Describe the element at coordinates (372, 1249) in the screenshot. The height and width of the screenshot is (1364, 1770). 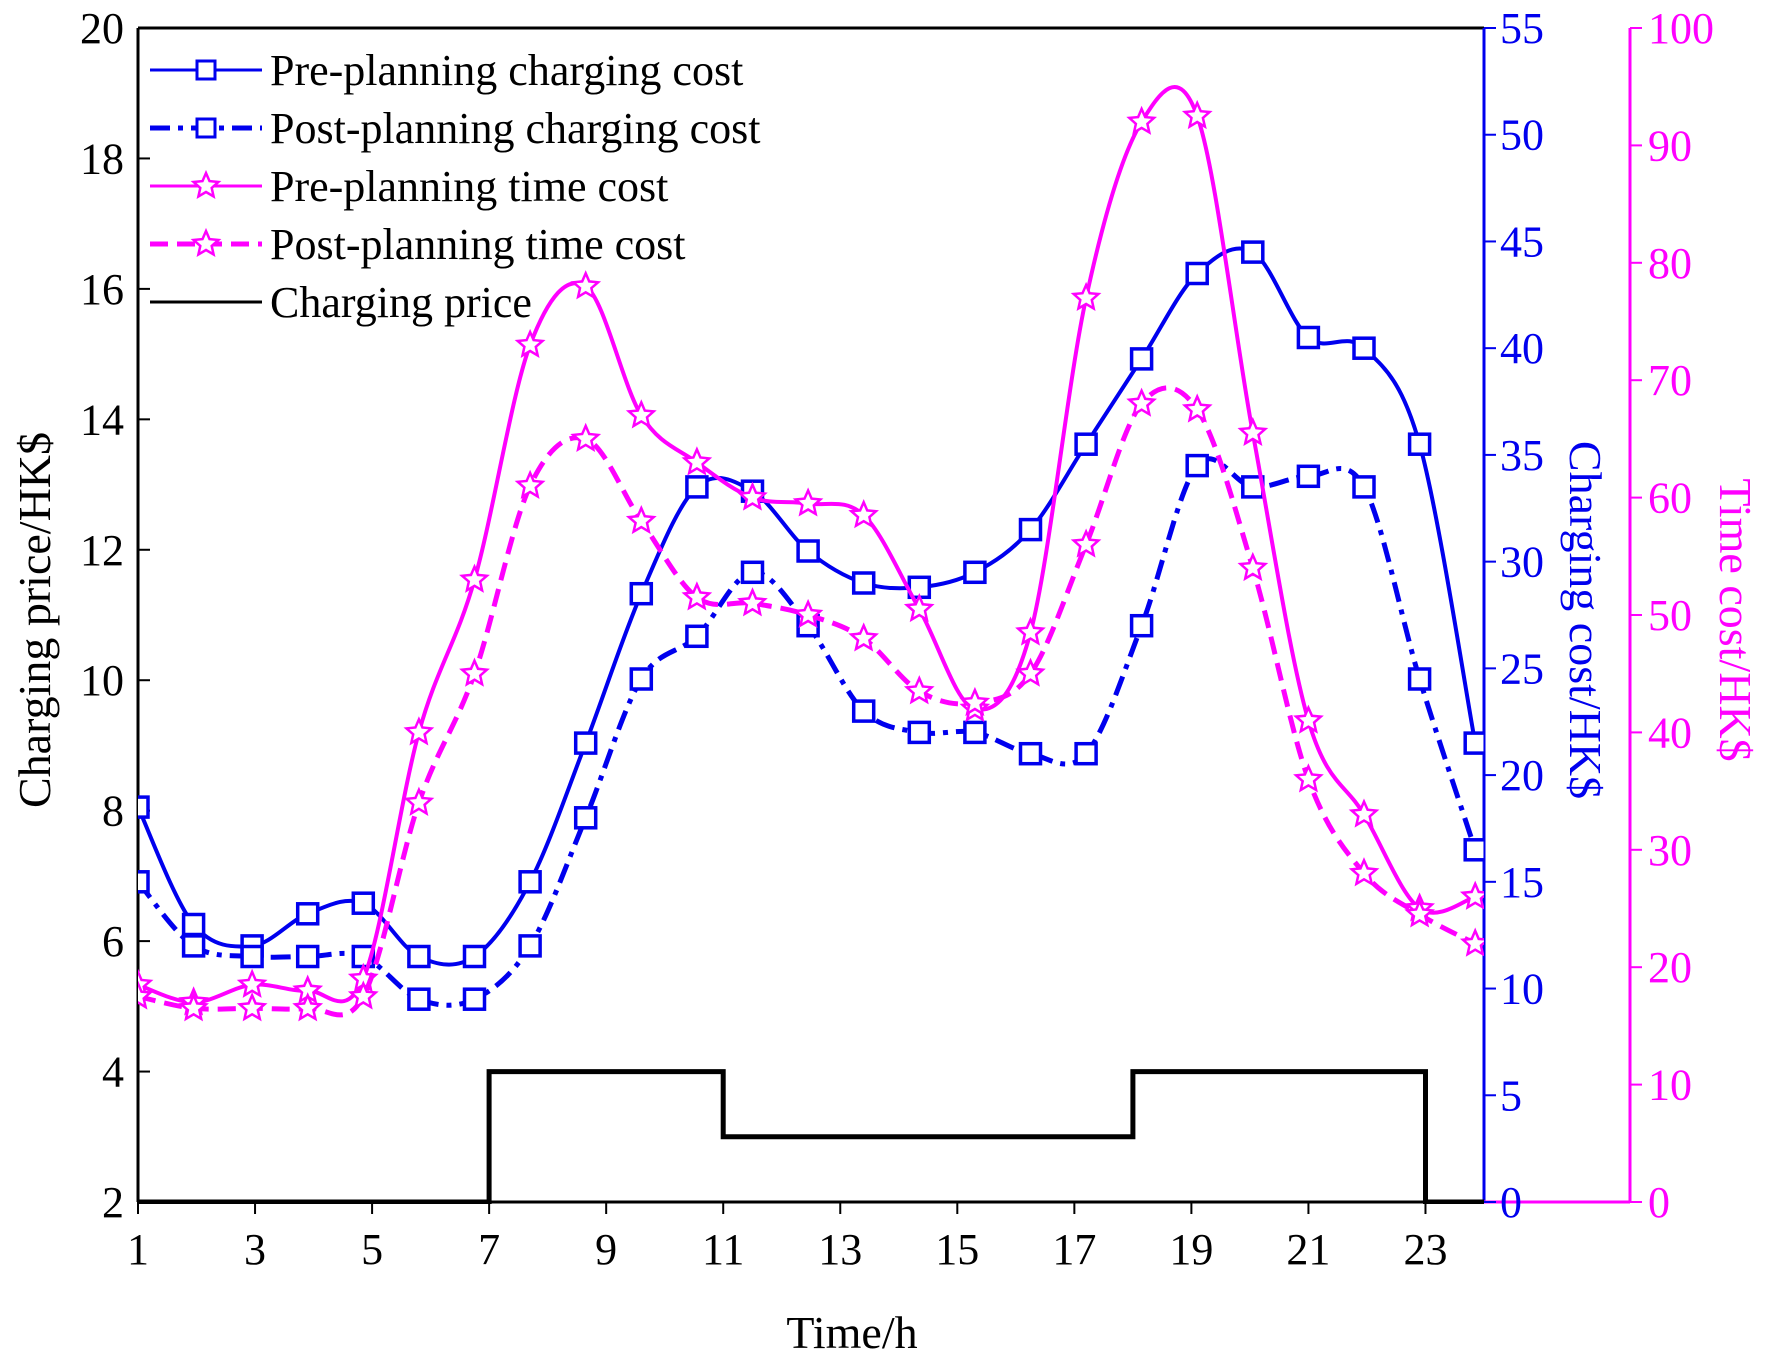
I see `x-tick-label: 5` at that location.